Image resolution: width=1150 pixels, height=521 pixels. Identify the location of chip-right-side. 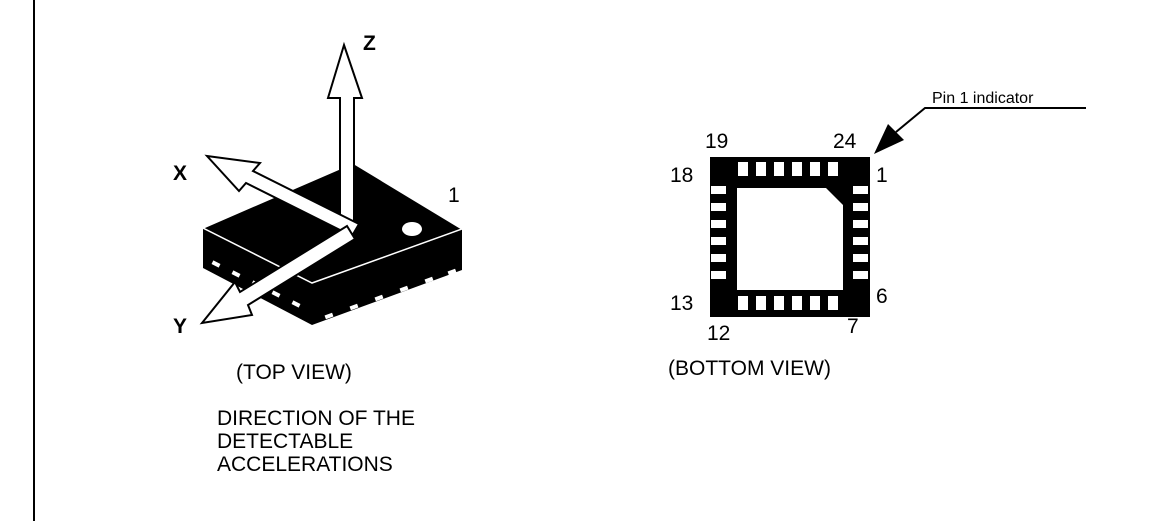
(387, 277).